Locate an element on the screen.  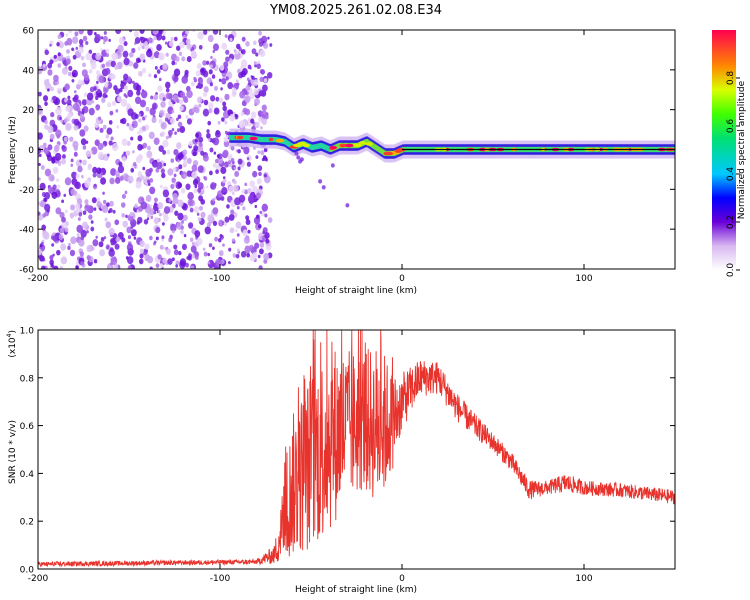
spectrogram-peak-cell is located at coordinates (333, 147).